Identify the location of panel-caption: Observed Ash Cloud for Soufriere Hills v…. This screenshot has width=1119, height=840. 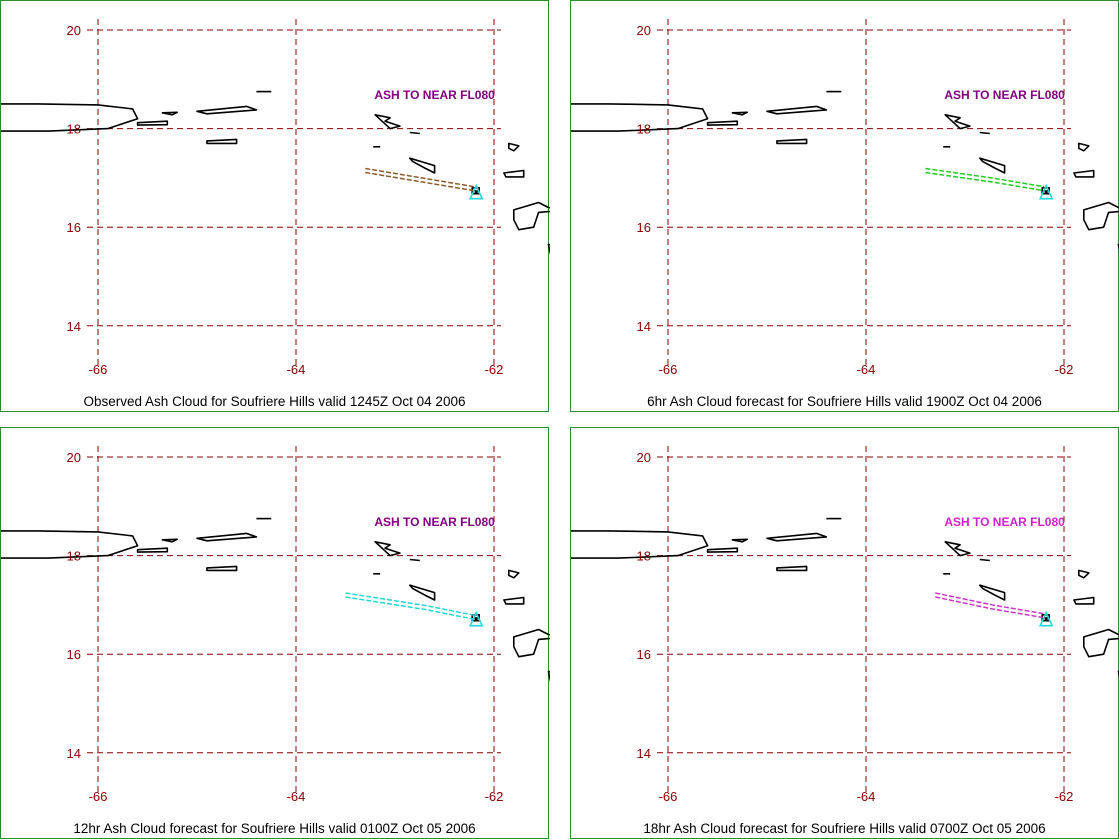
(274, 401).